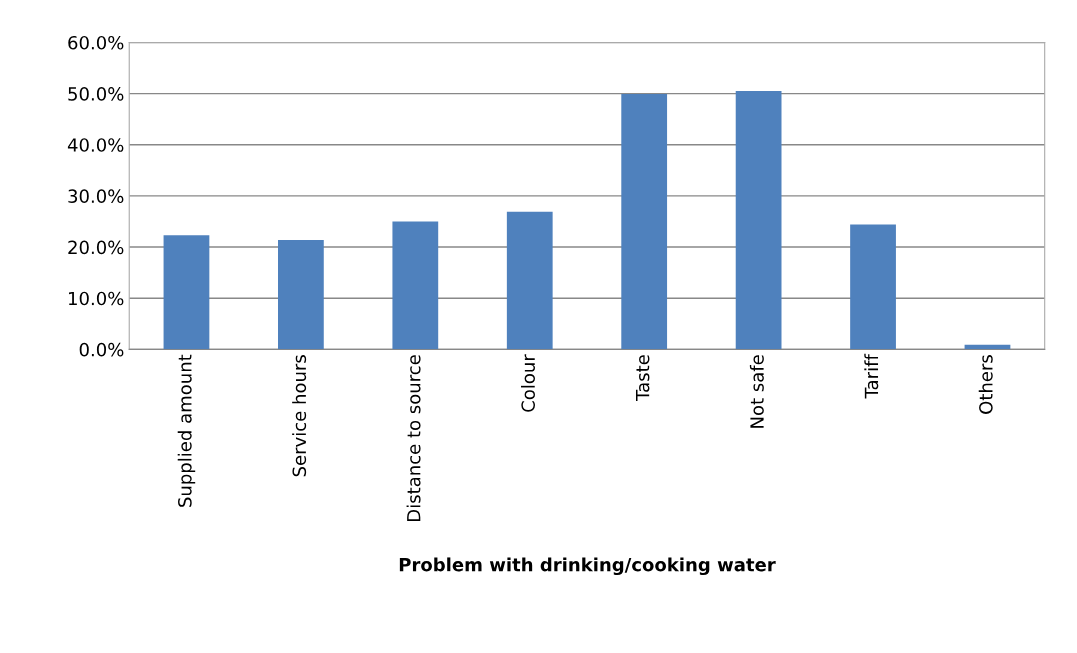 The width and height of the screenshot is (1077, 653). What do you see at coordinates (186, 430) in the screenshot?
I see `x-tick-label: Supplied amount` at bounding box center [186, 430].